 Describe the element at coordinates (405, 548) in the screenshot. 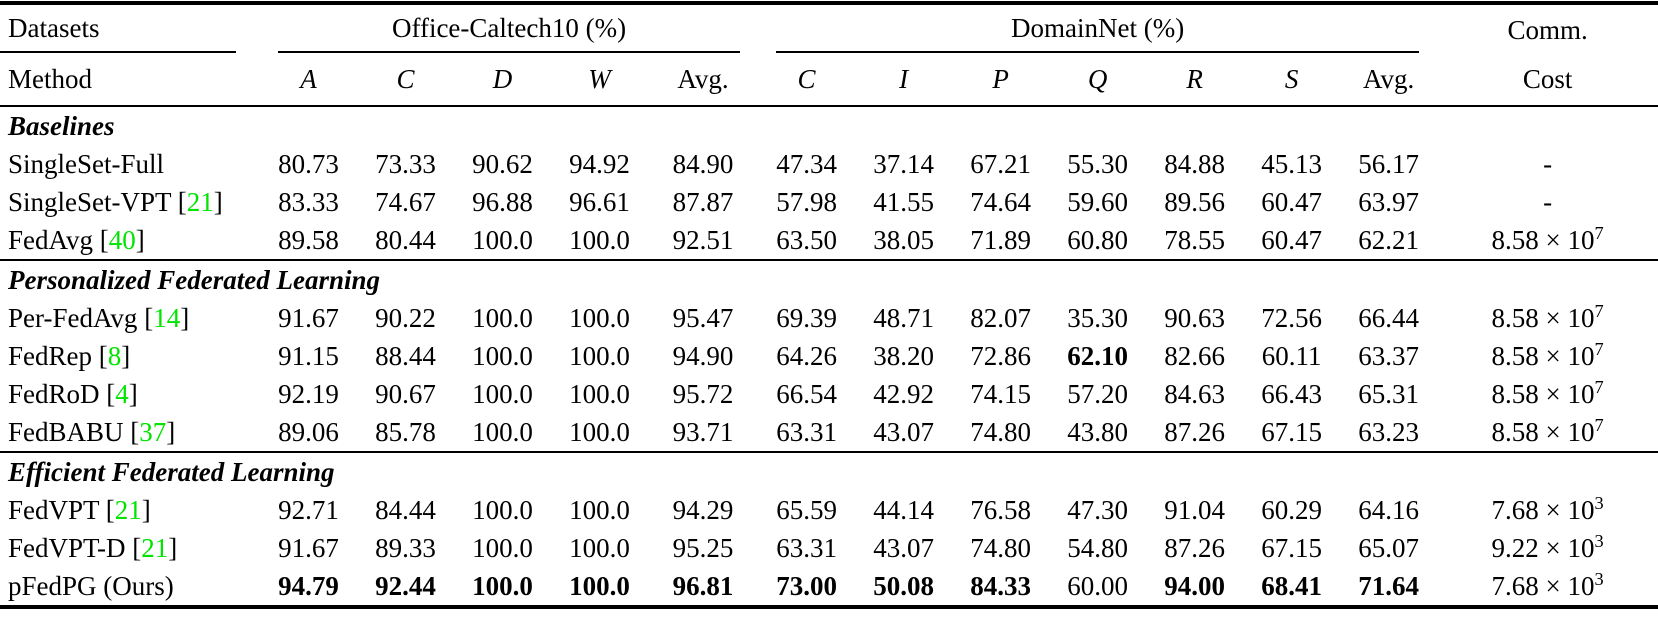

I see `value-cell: 89.33` at that location.